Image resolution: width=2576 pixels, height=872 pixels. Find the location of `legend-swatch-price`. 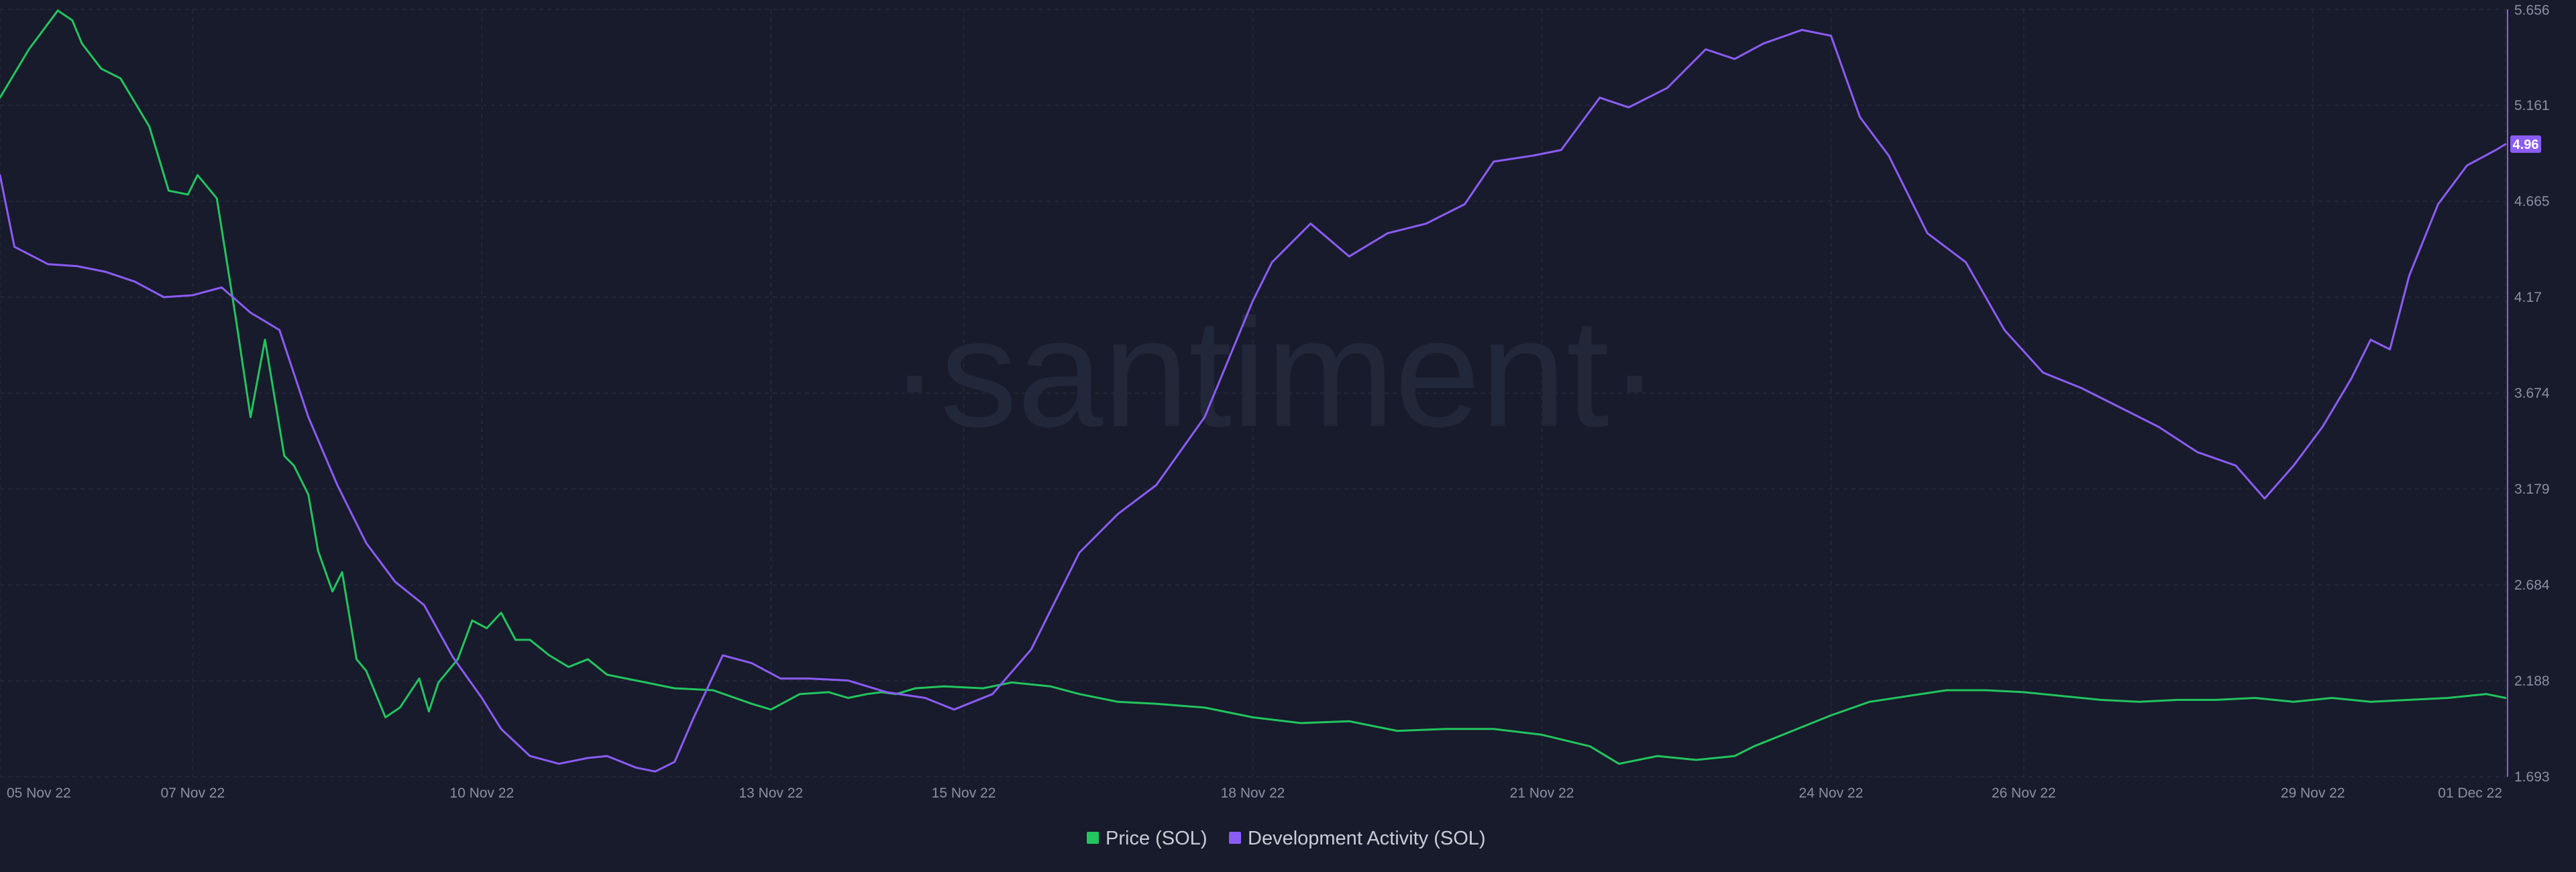

legend-swatch-price is located at coordinates (1093, 838).